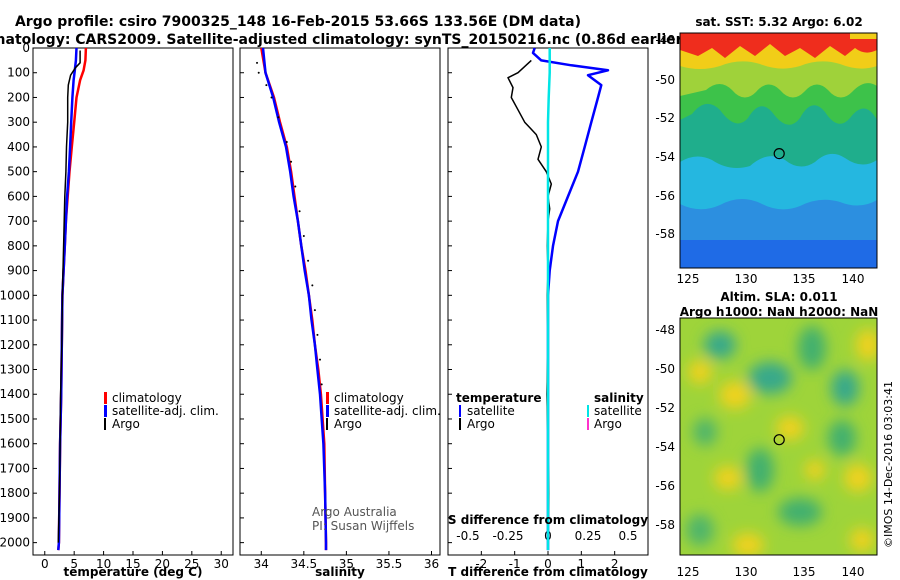  I want to click on s-diff-tick-label: 0.5, so click(627, 536).